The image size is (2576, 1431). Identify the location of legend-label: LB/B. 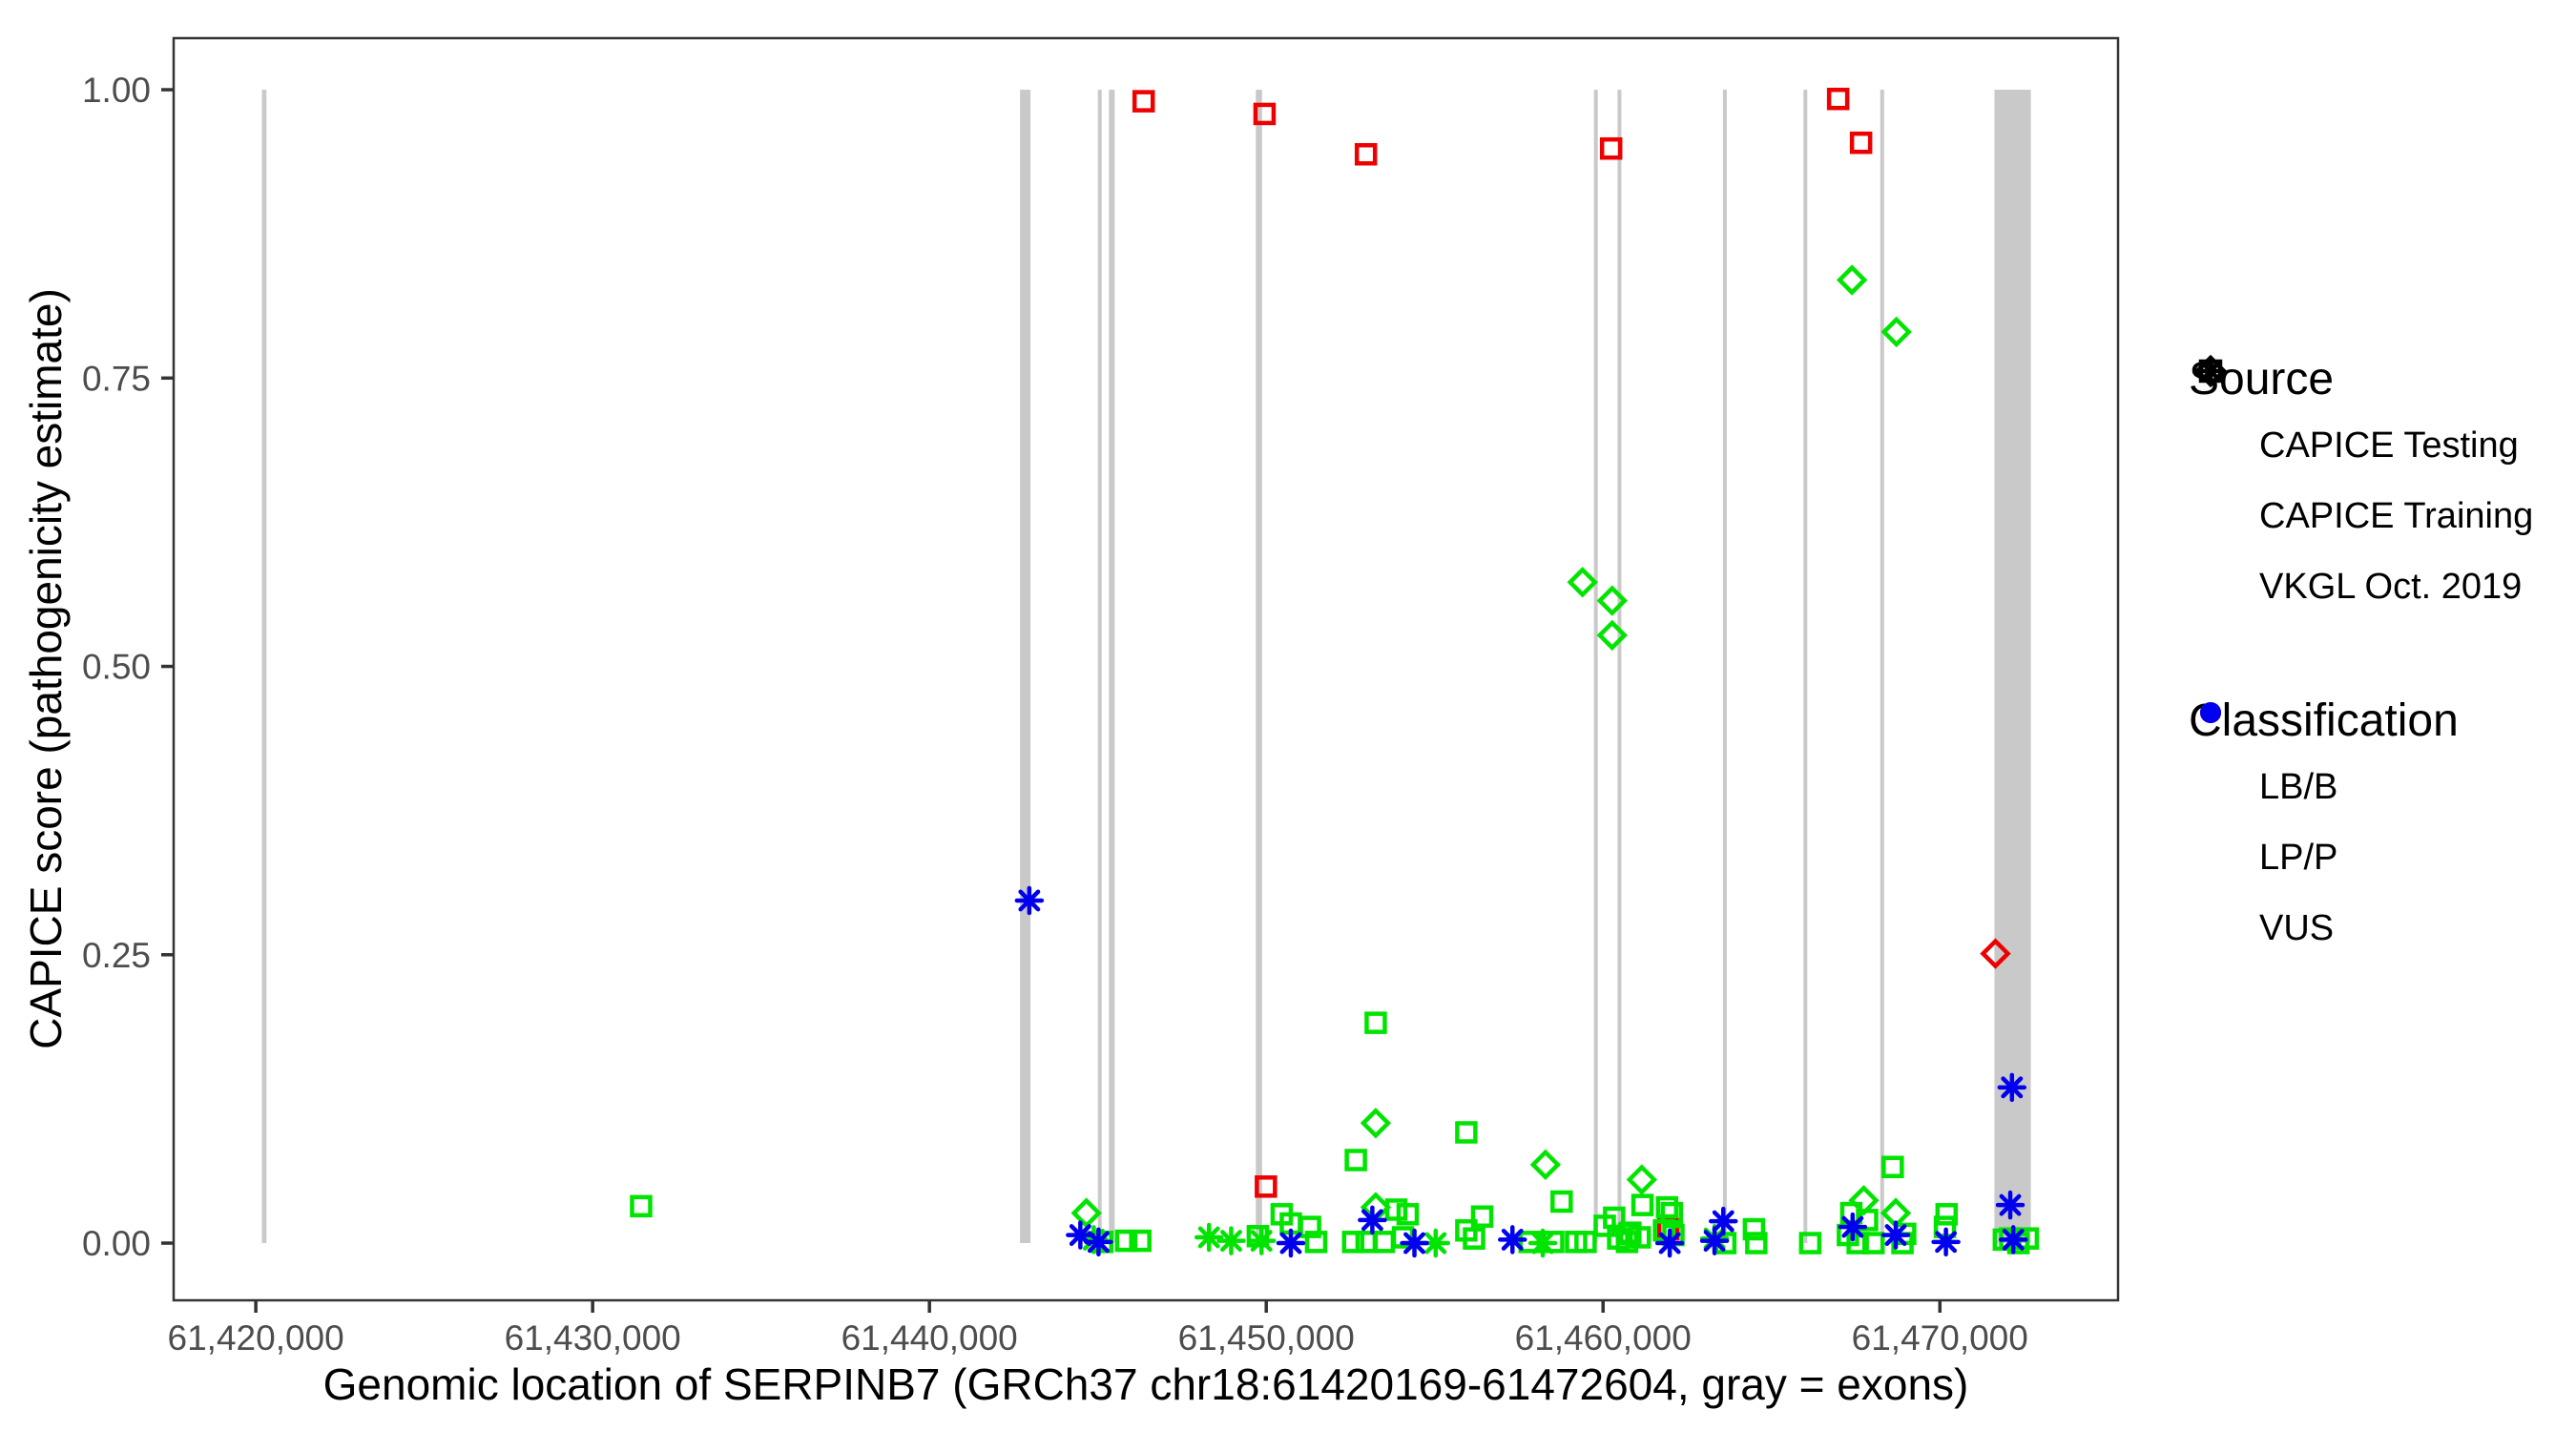
(2298, 786).